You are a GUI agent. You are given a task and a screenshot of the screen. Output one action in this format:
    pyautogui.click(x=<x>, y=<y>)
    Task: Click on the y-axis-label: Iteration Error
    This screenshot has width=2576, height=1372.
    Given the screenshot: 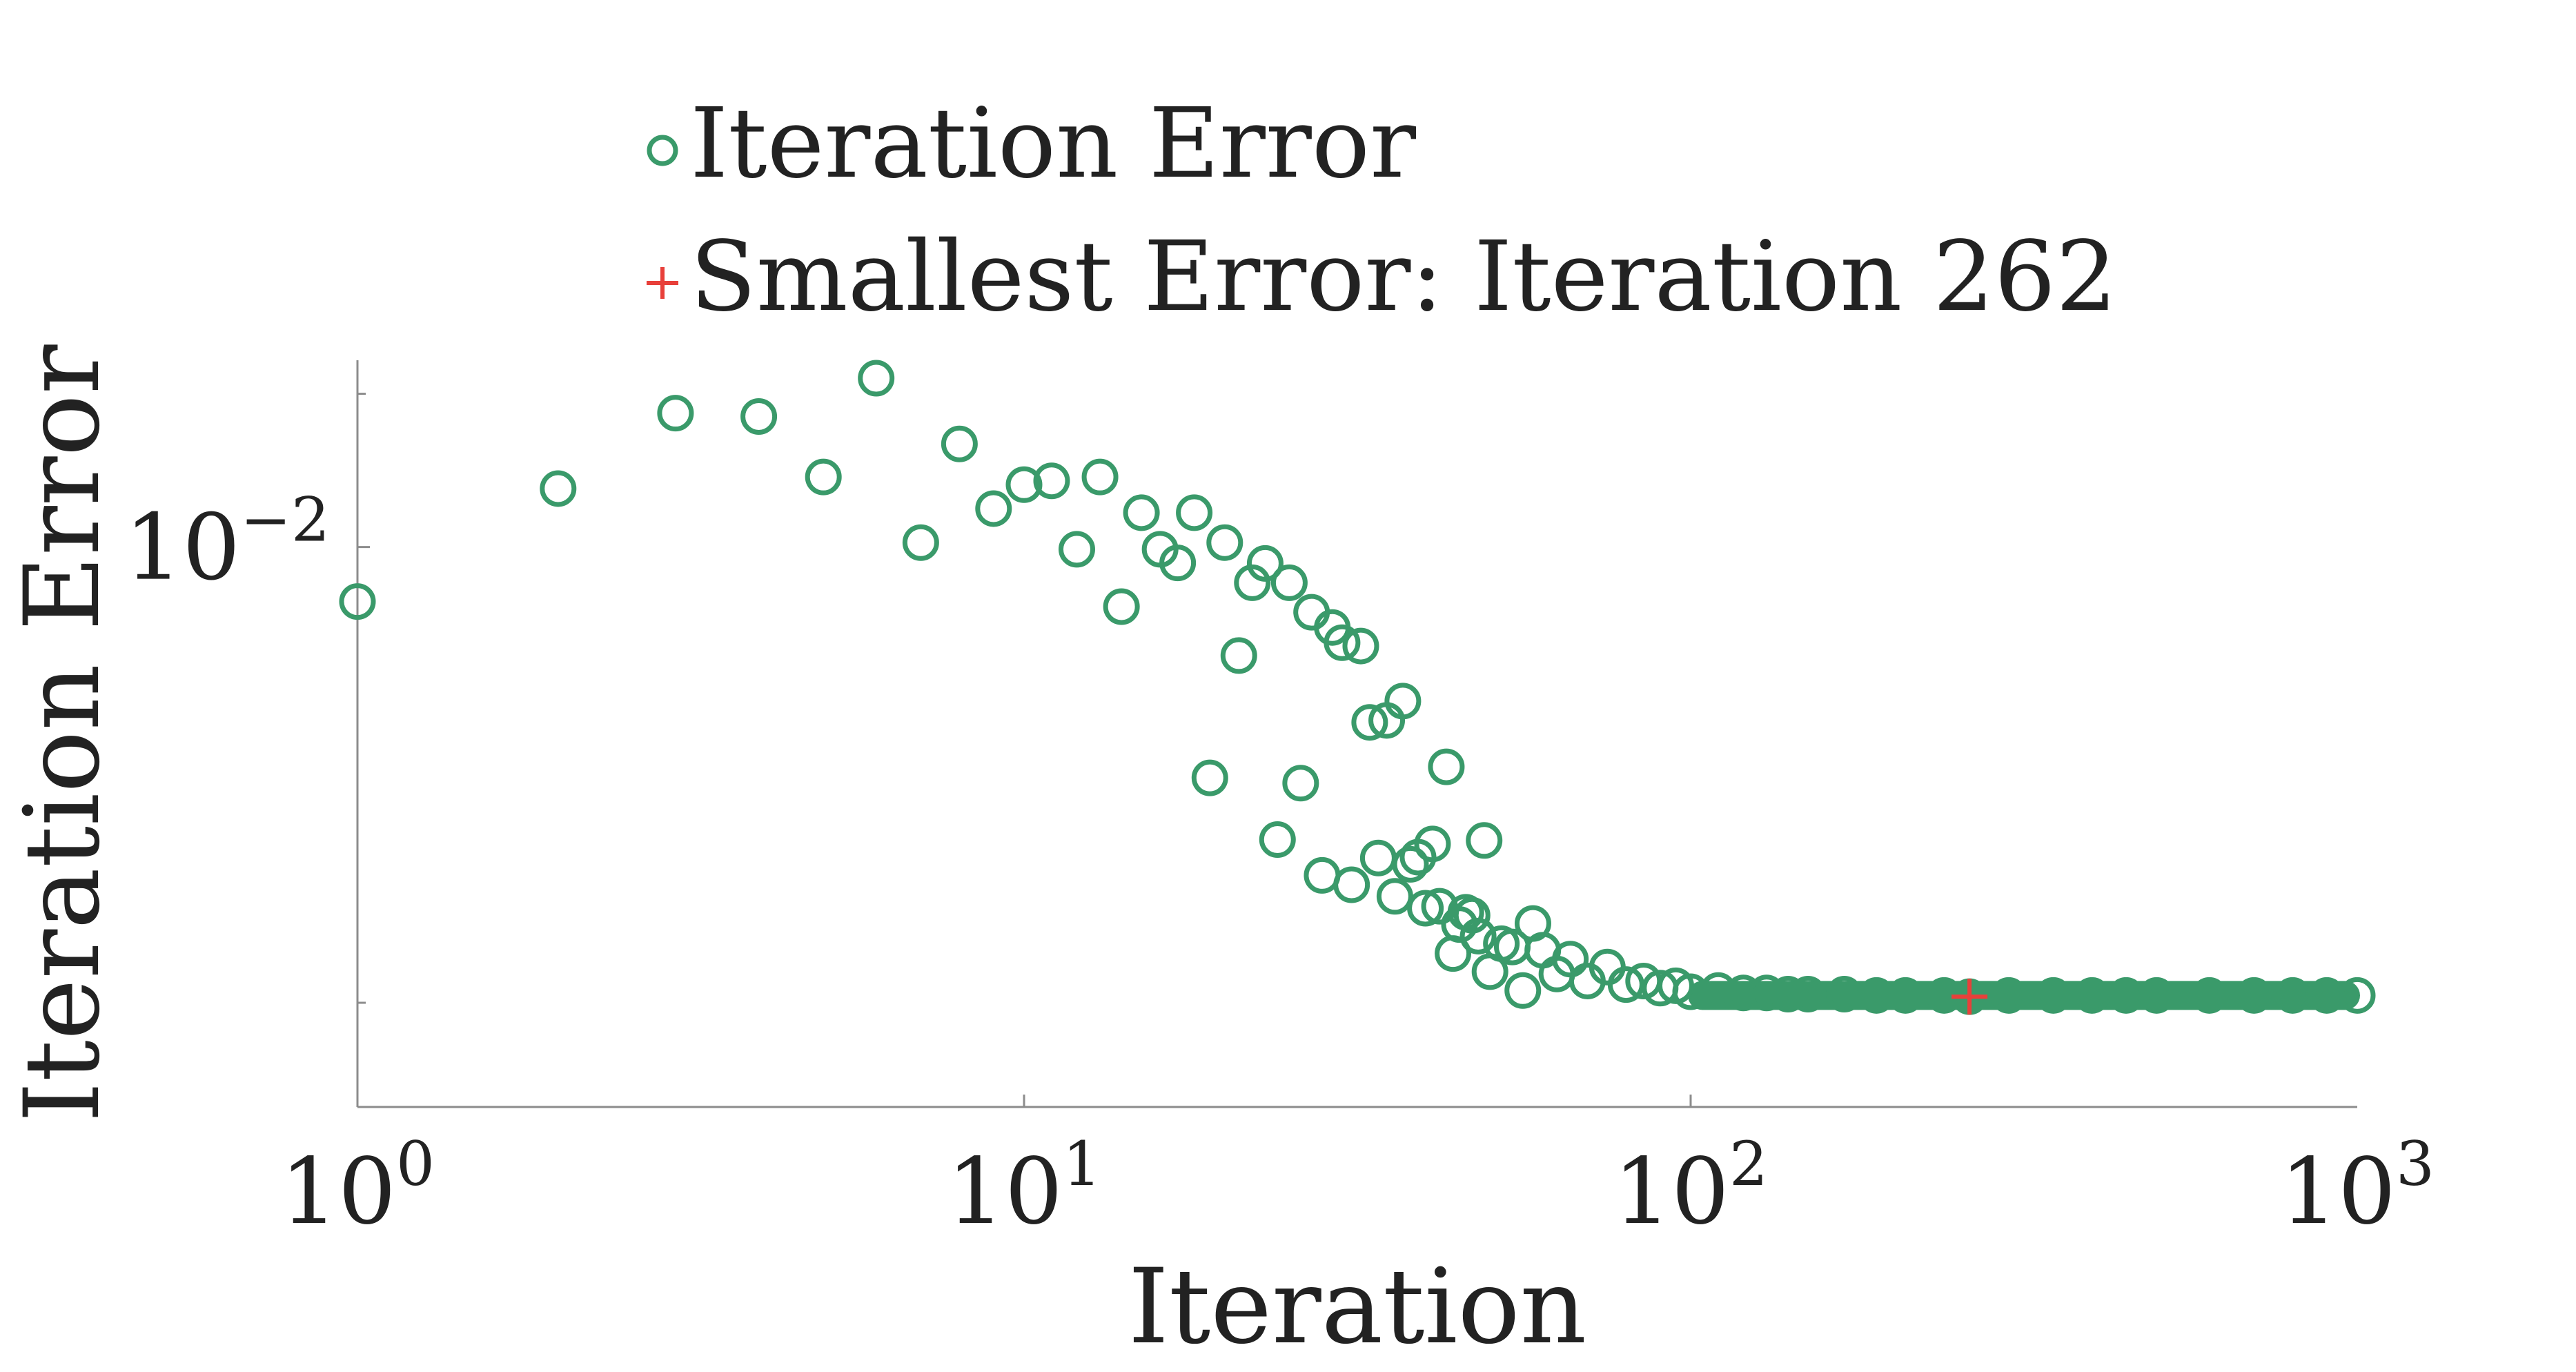 What is the action you would take?
    pyautogui.click(x=63, y=733)
    